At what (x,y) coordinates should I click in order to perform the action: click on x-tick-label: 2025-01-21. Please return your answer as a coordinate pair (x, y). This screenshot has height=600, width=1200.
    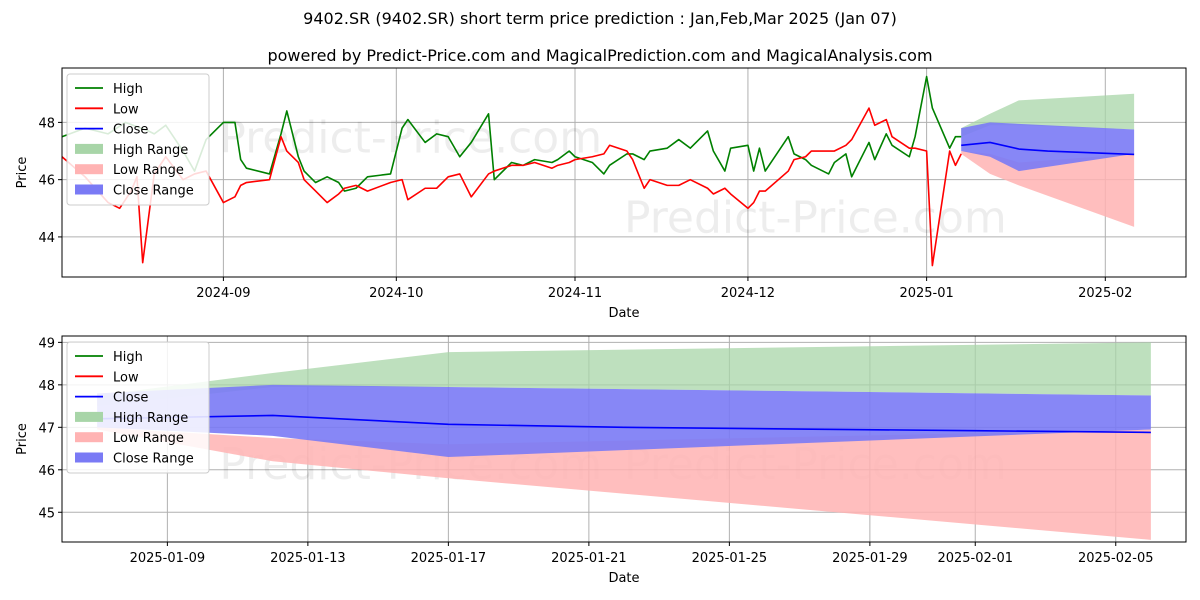
    Looking at the image, I should click on (589, 558).